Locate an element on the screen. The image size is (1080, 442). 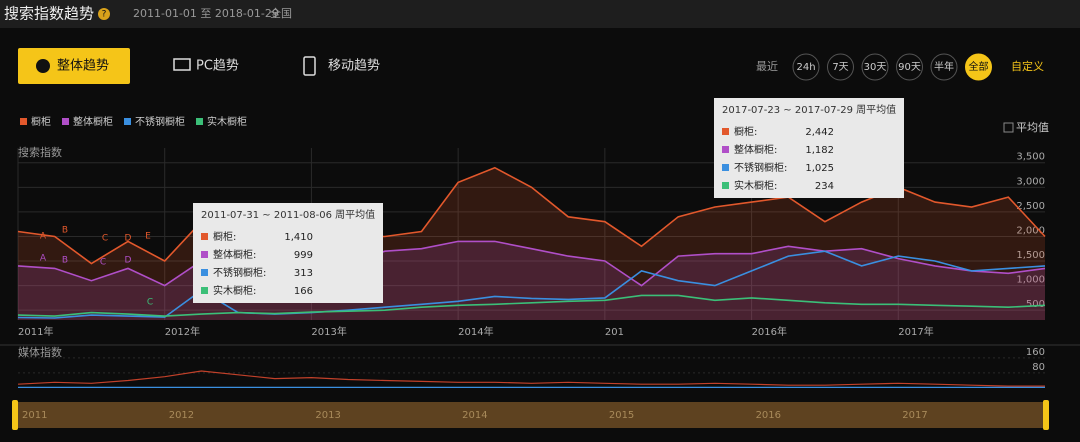
tooltip-value: 999 is located at coordinates (303, 255).